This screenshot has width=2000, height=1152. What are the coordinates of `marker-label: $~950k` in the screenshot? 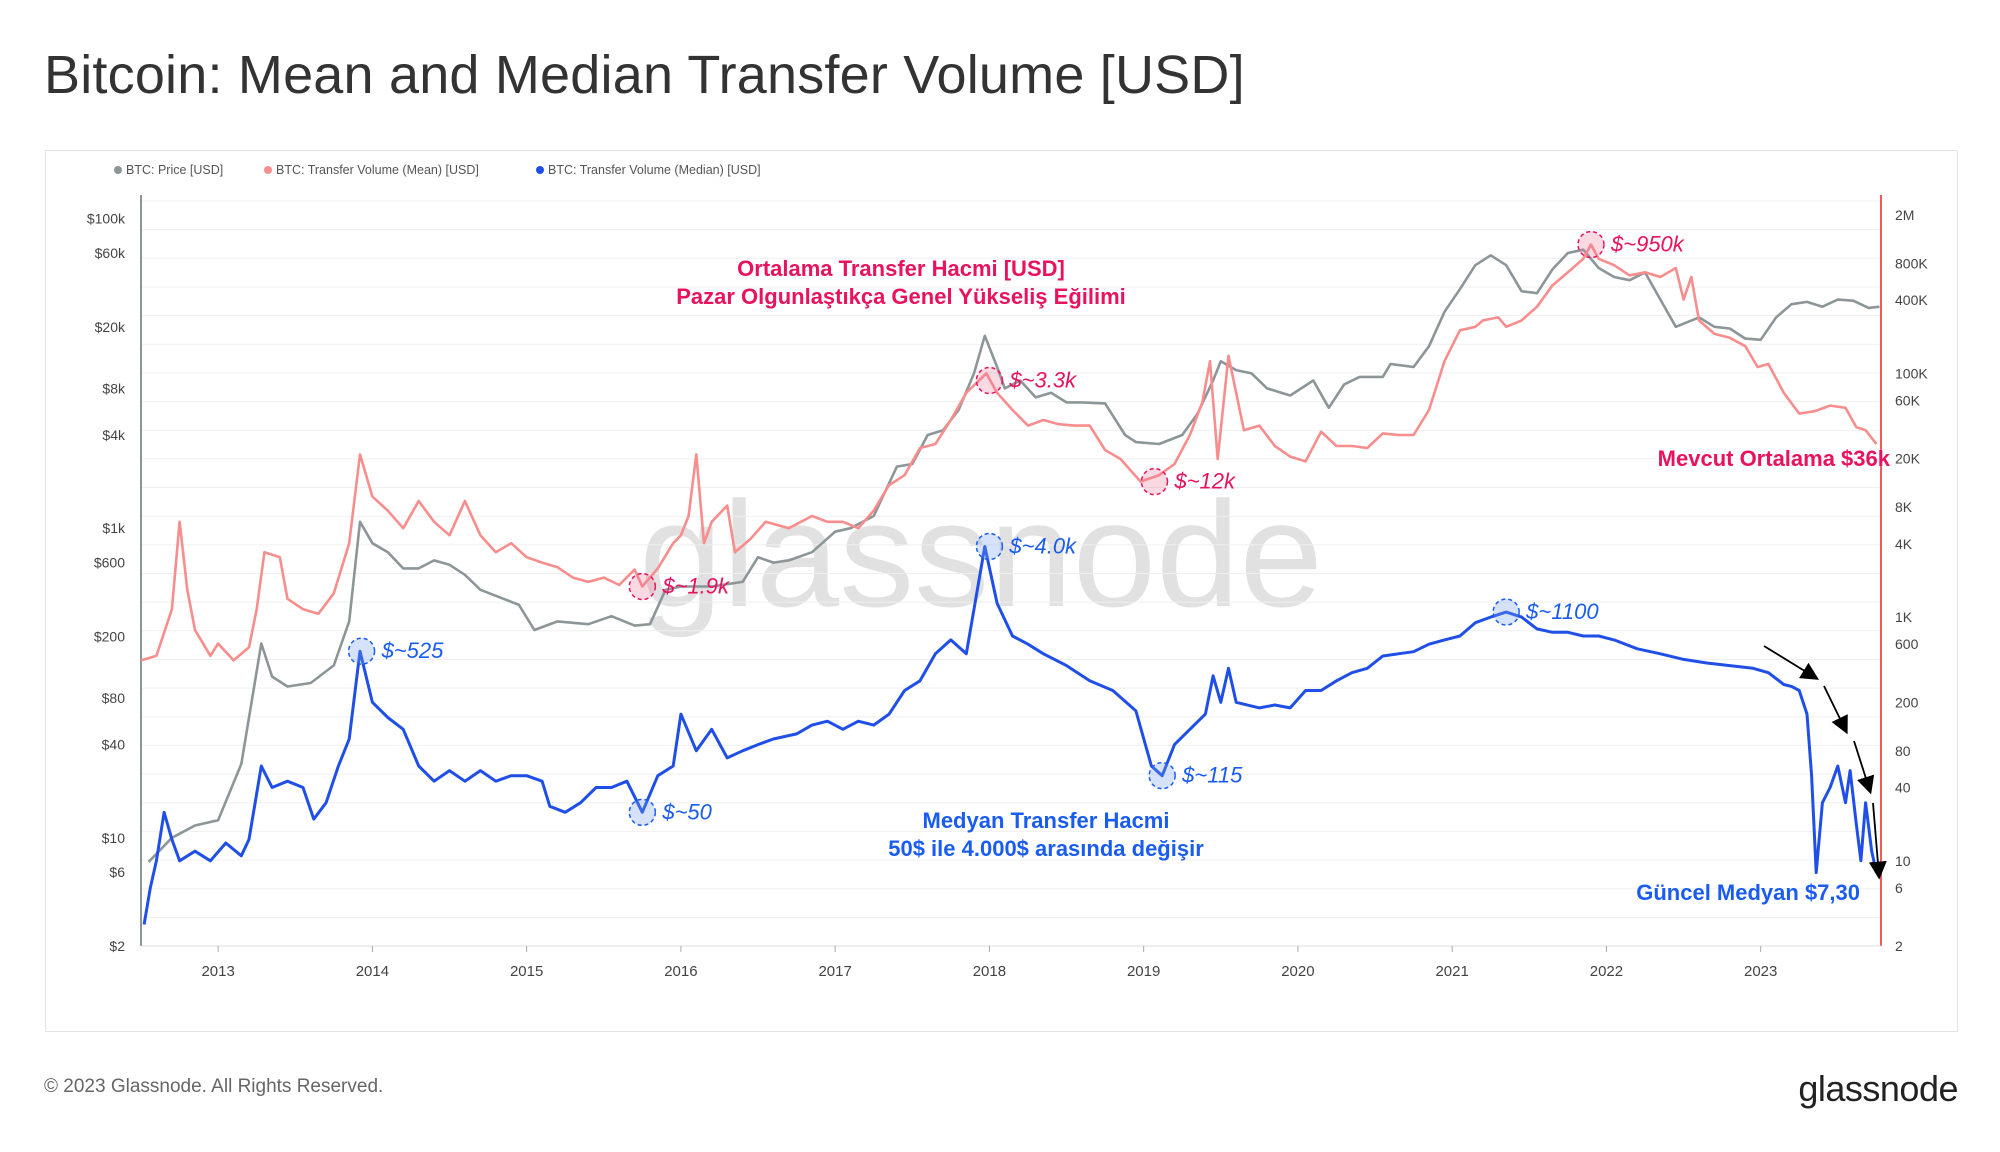 It's located at (1647, 244).